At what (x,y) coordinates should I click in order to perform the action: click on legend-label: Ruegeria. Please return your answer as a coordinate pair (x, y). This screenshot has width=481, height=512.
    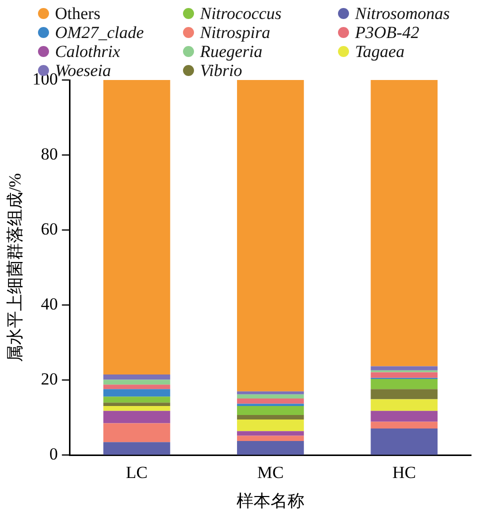
    Looking at the image, I should click on (231, 52).